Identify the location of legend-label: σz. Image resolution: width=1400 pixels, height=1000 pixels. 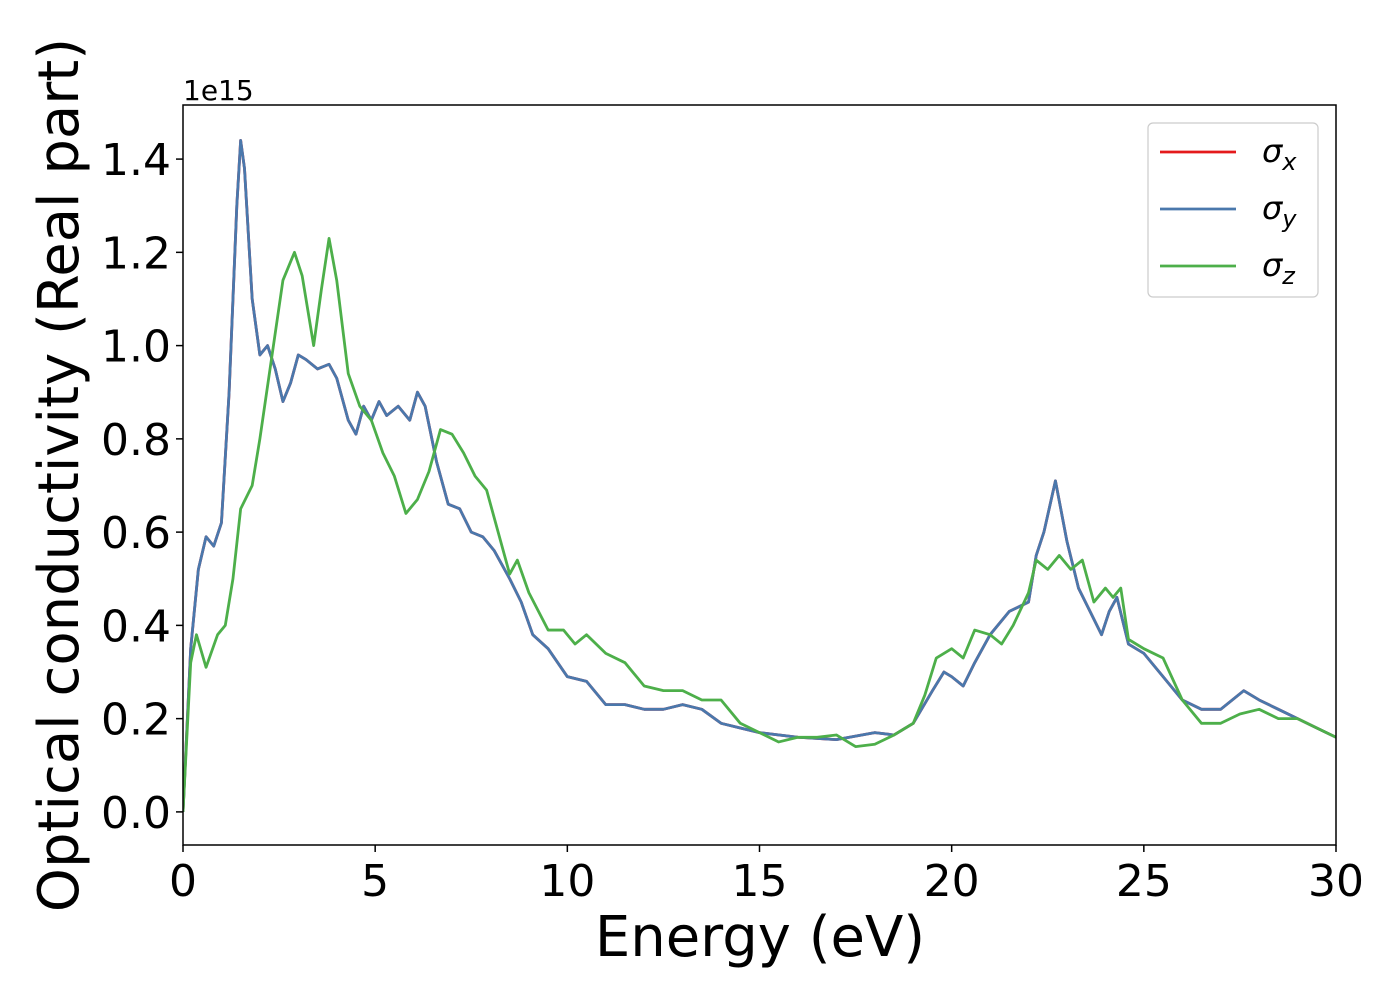
(1279, 268).